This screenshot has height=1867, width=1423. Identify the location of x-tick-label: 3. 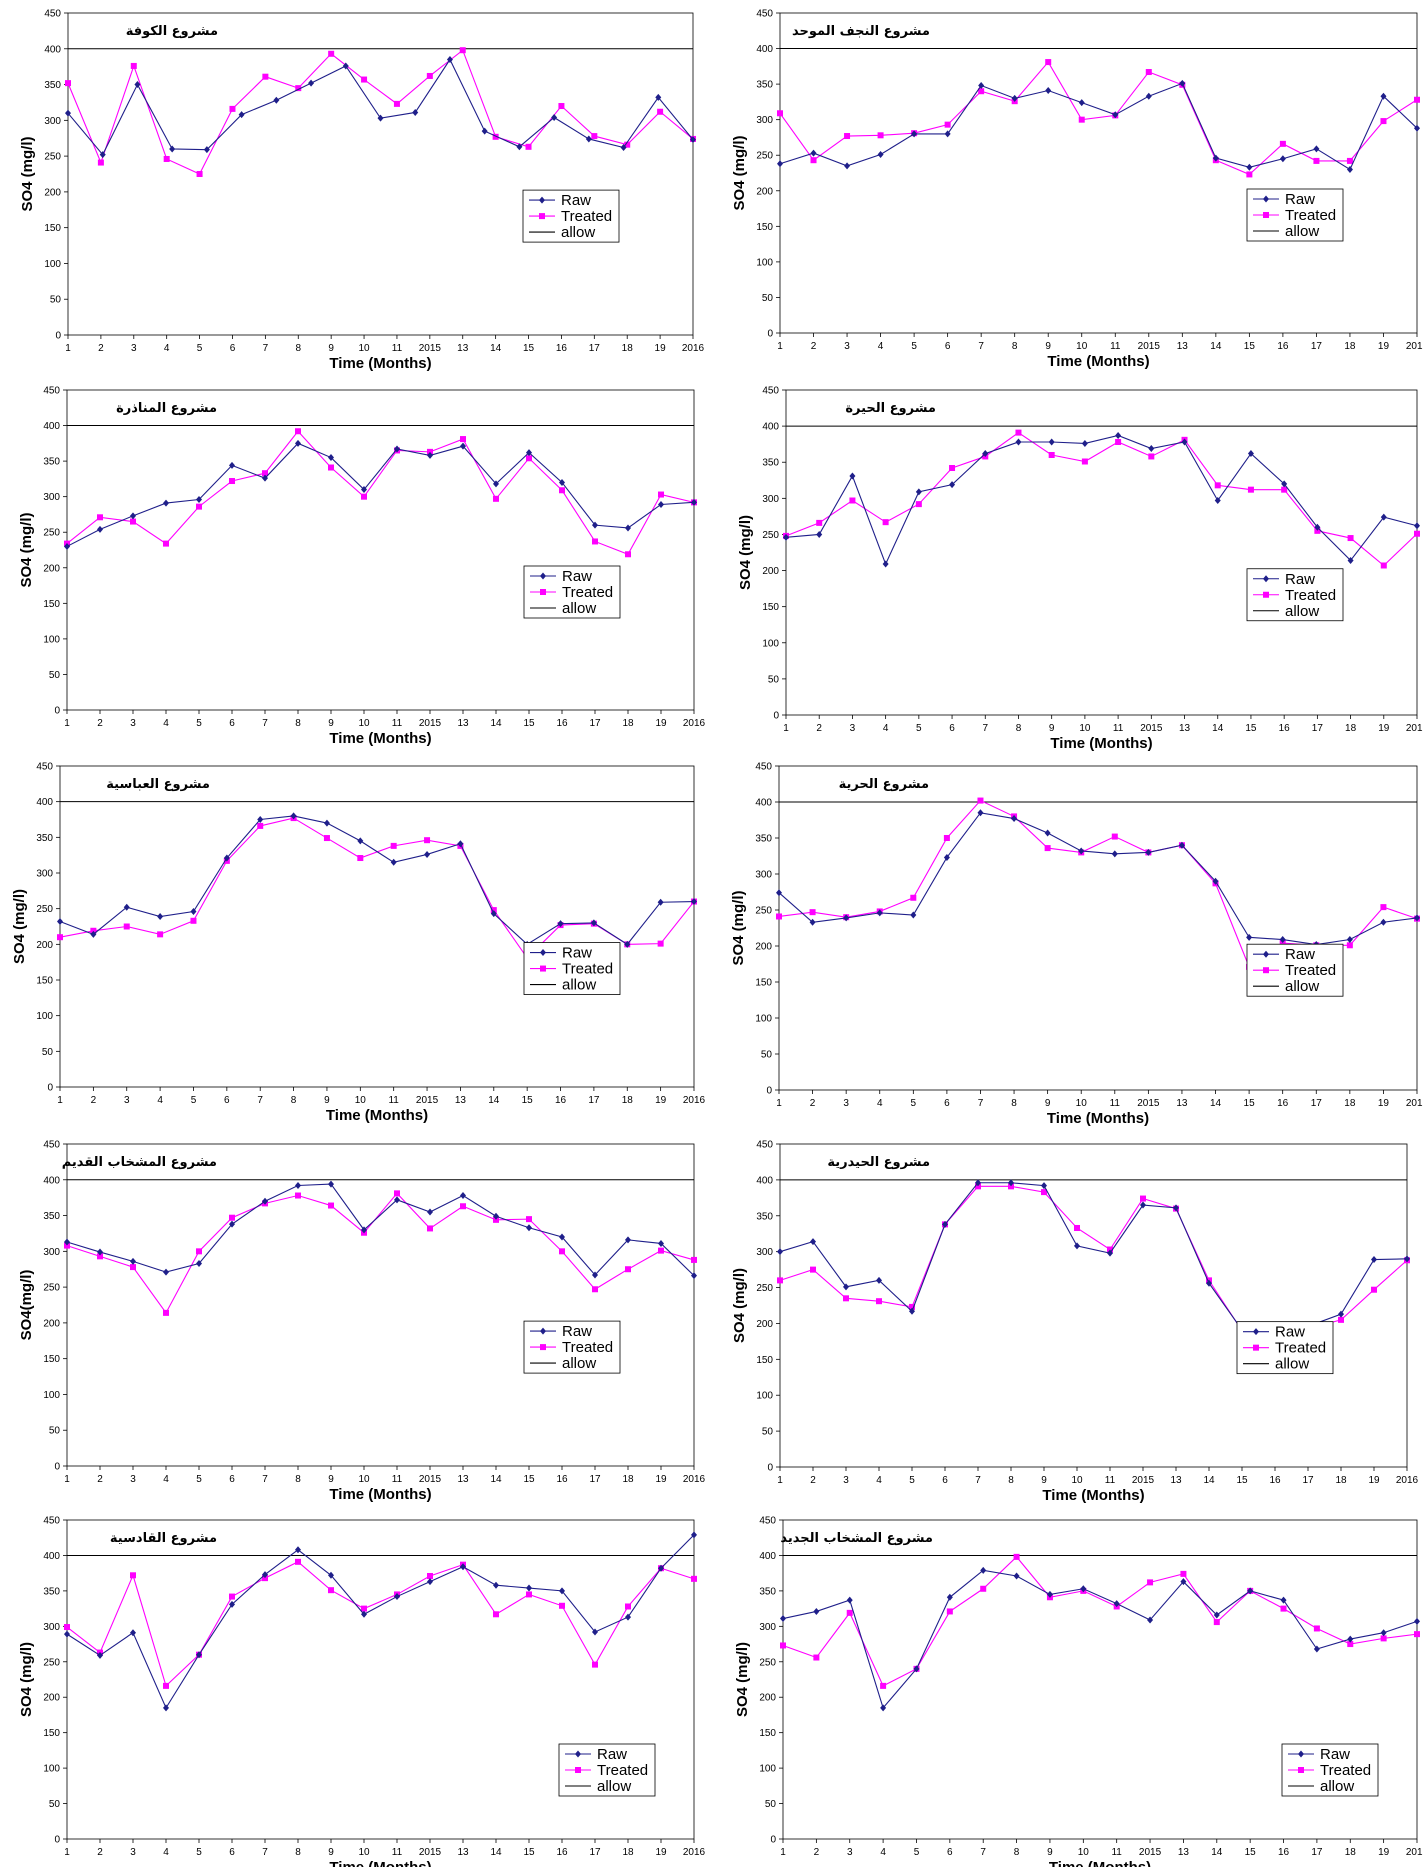
(847, 346).